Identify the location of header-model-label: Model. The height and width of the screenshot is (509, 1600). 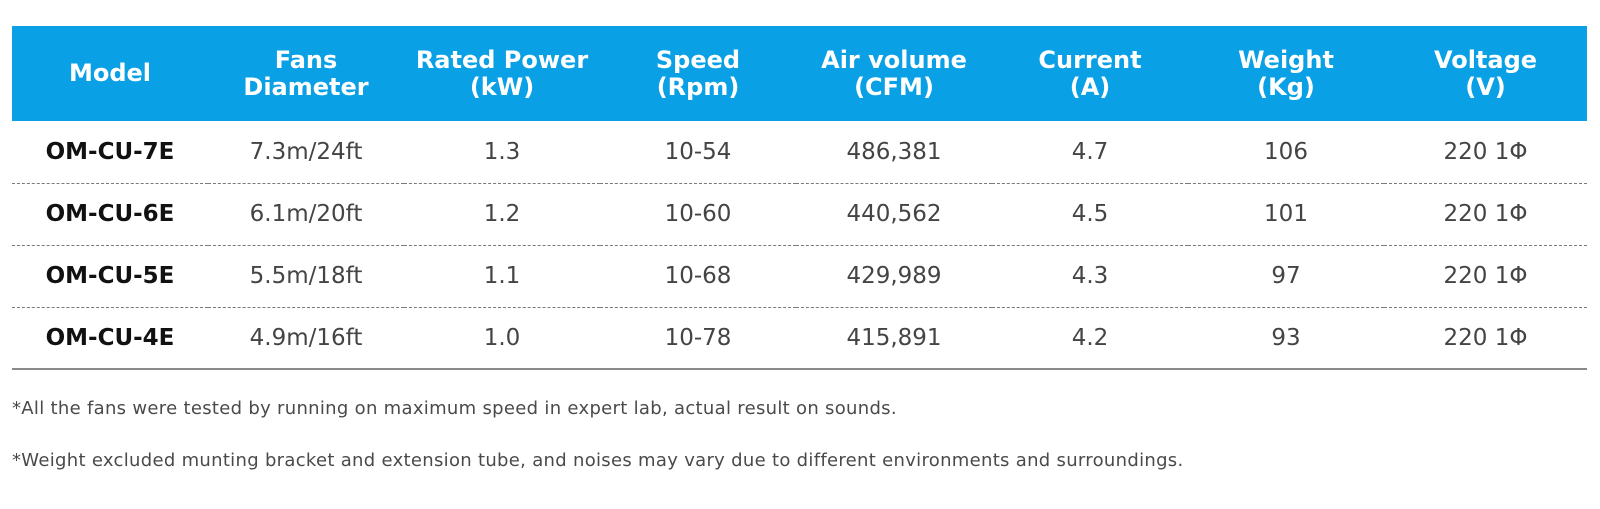
(110, 73).